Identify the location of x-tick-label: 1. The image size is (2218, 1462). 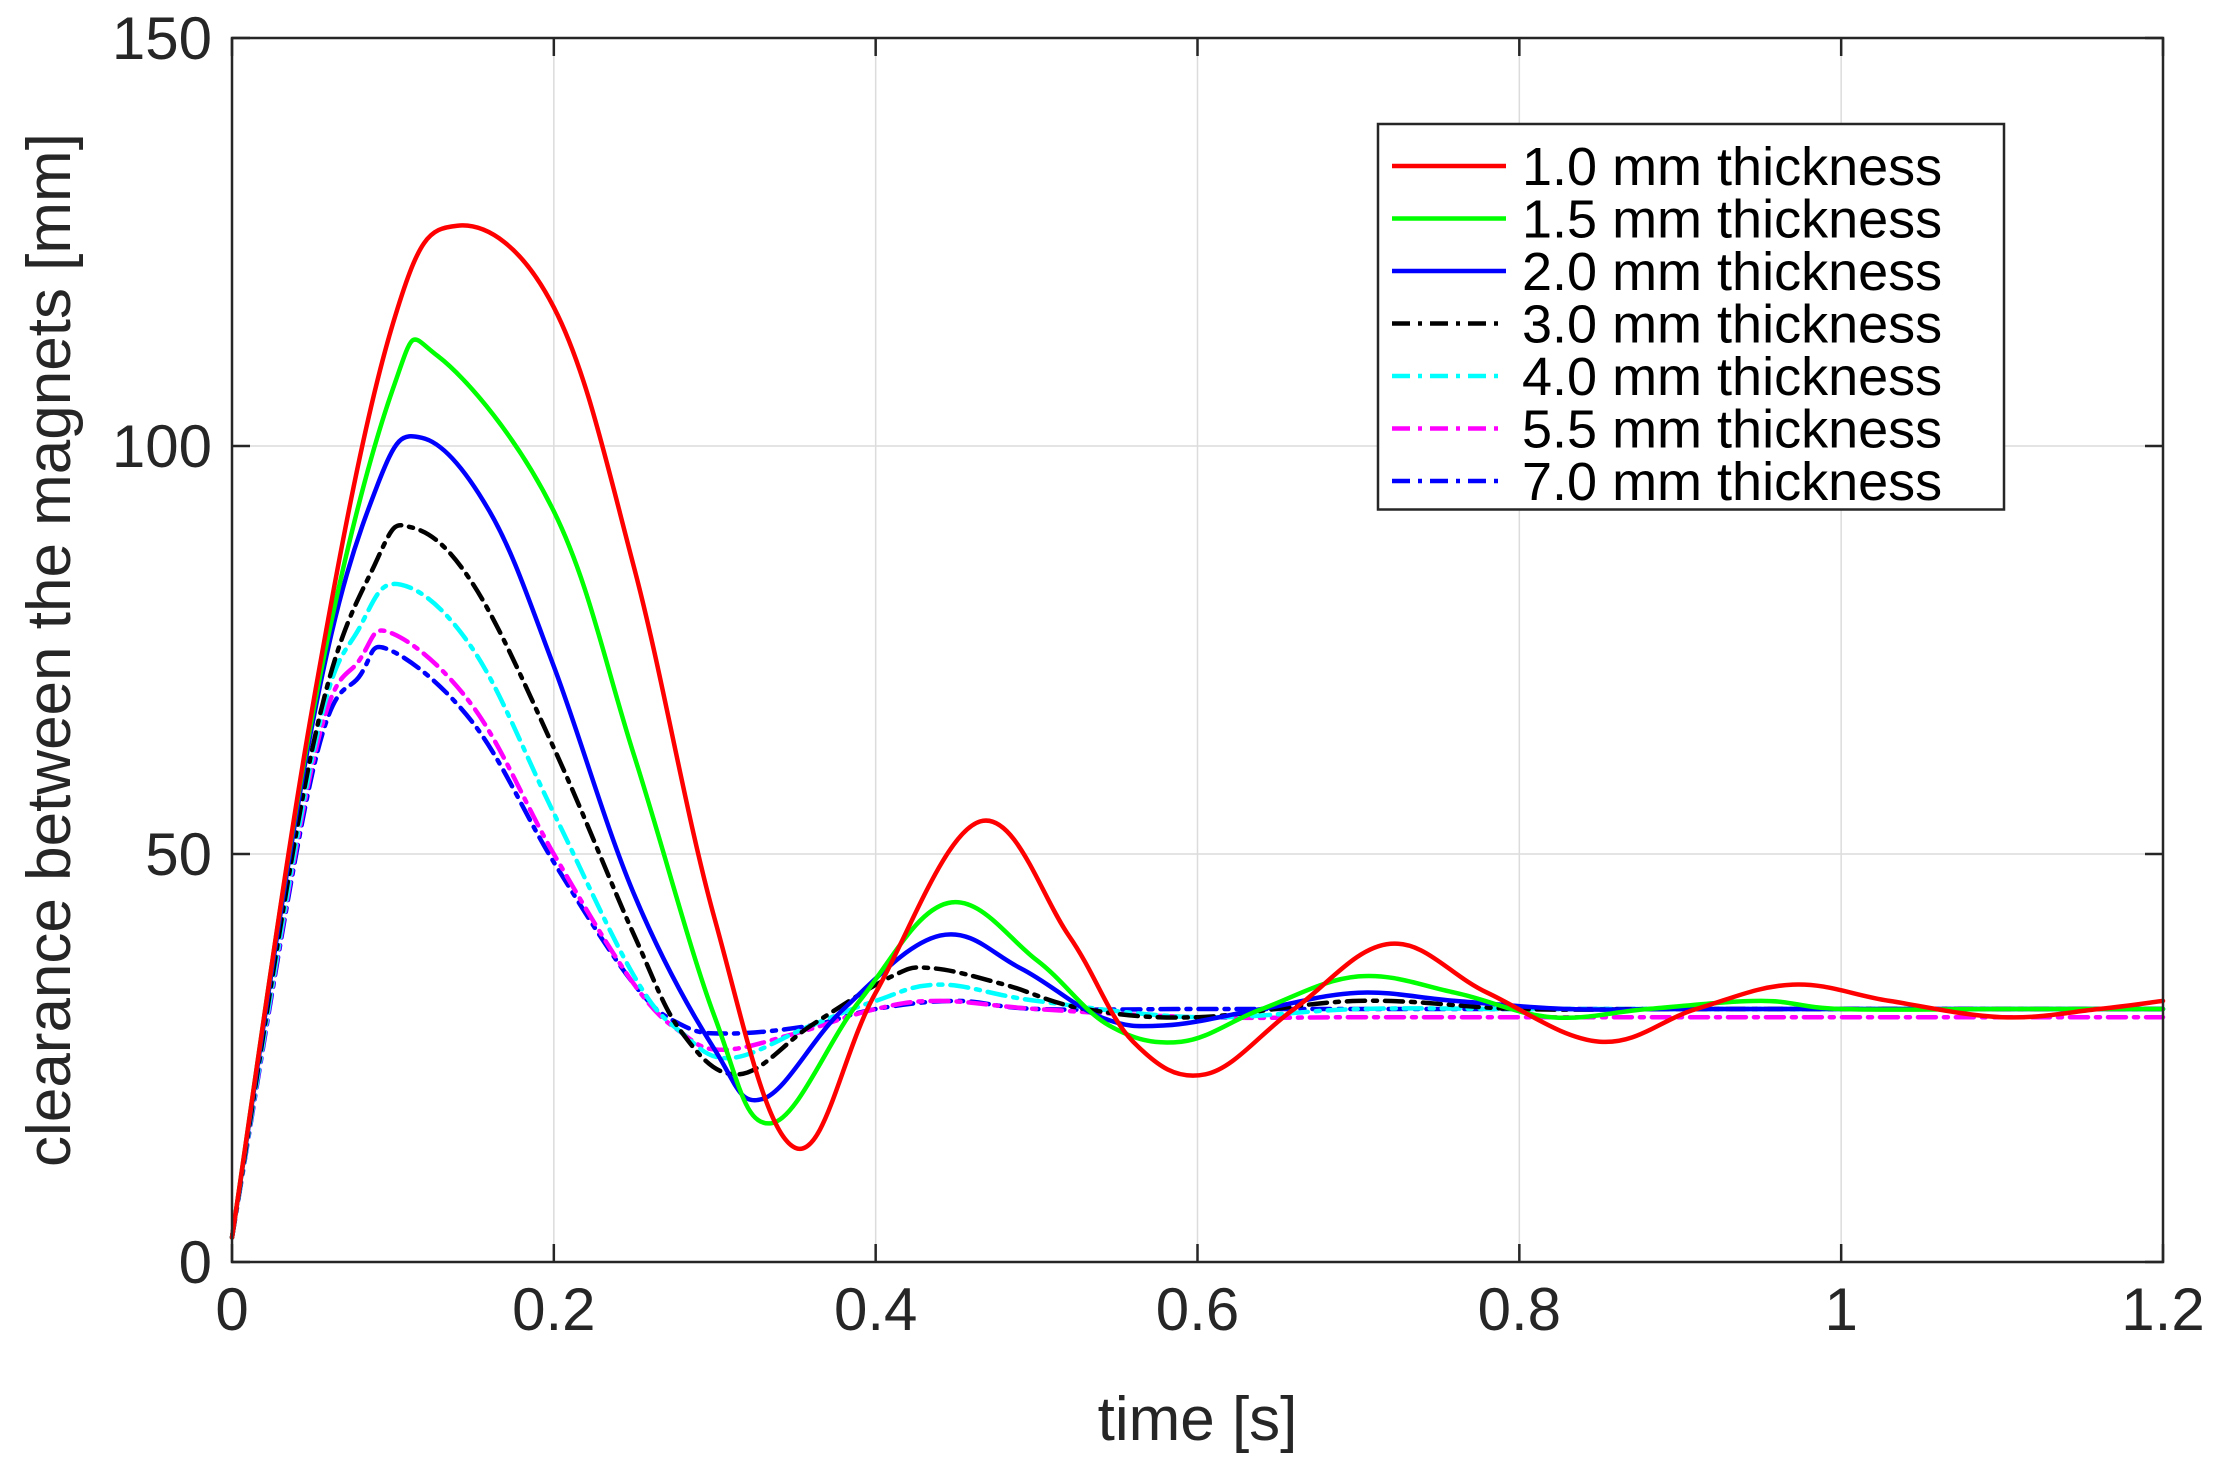
(1840, 1309).